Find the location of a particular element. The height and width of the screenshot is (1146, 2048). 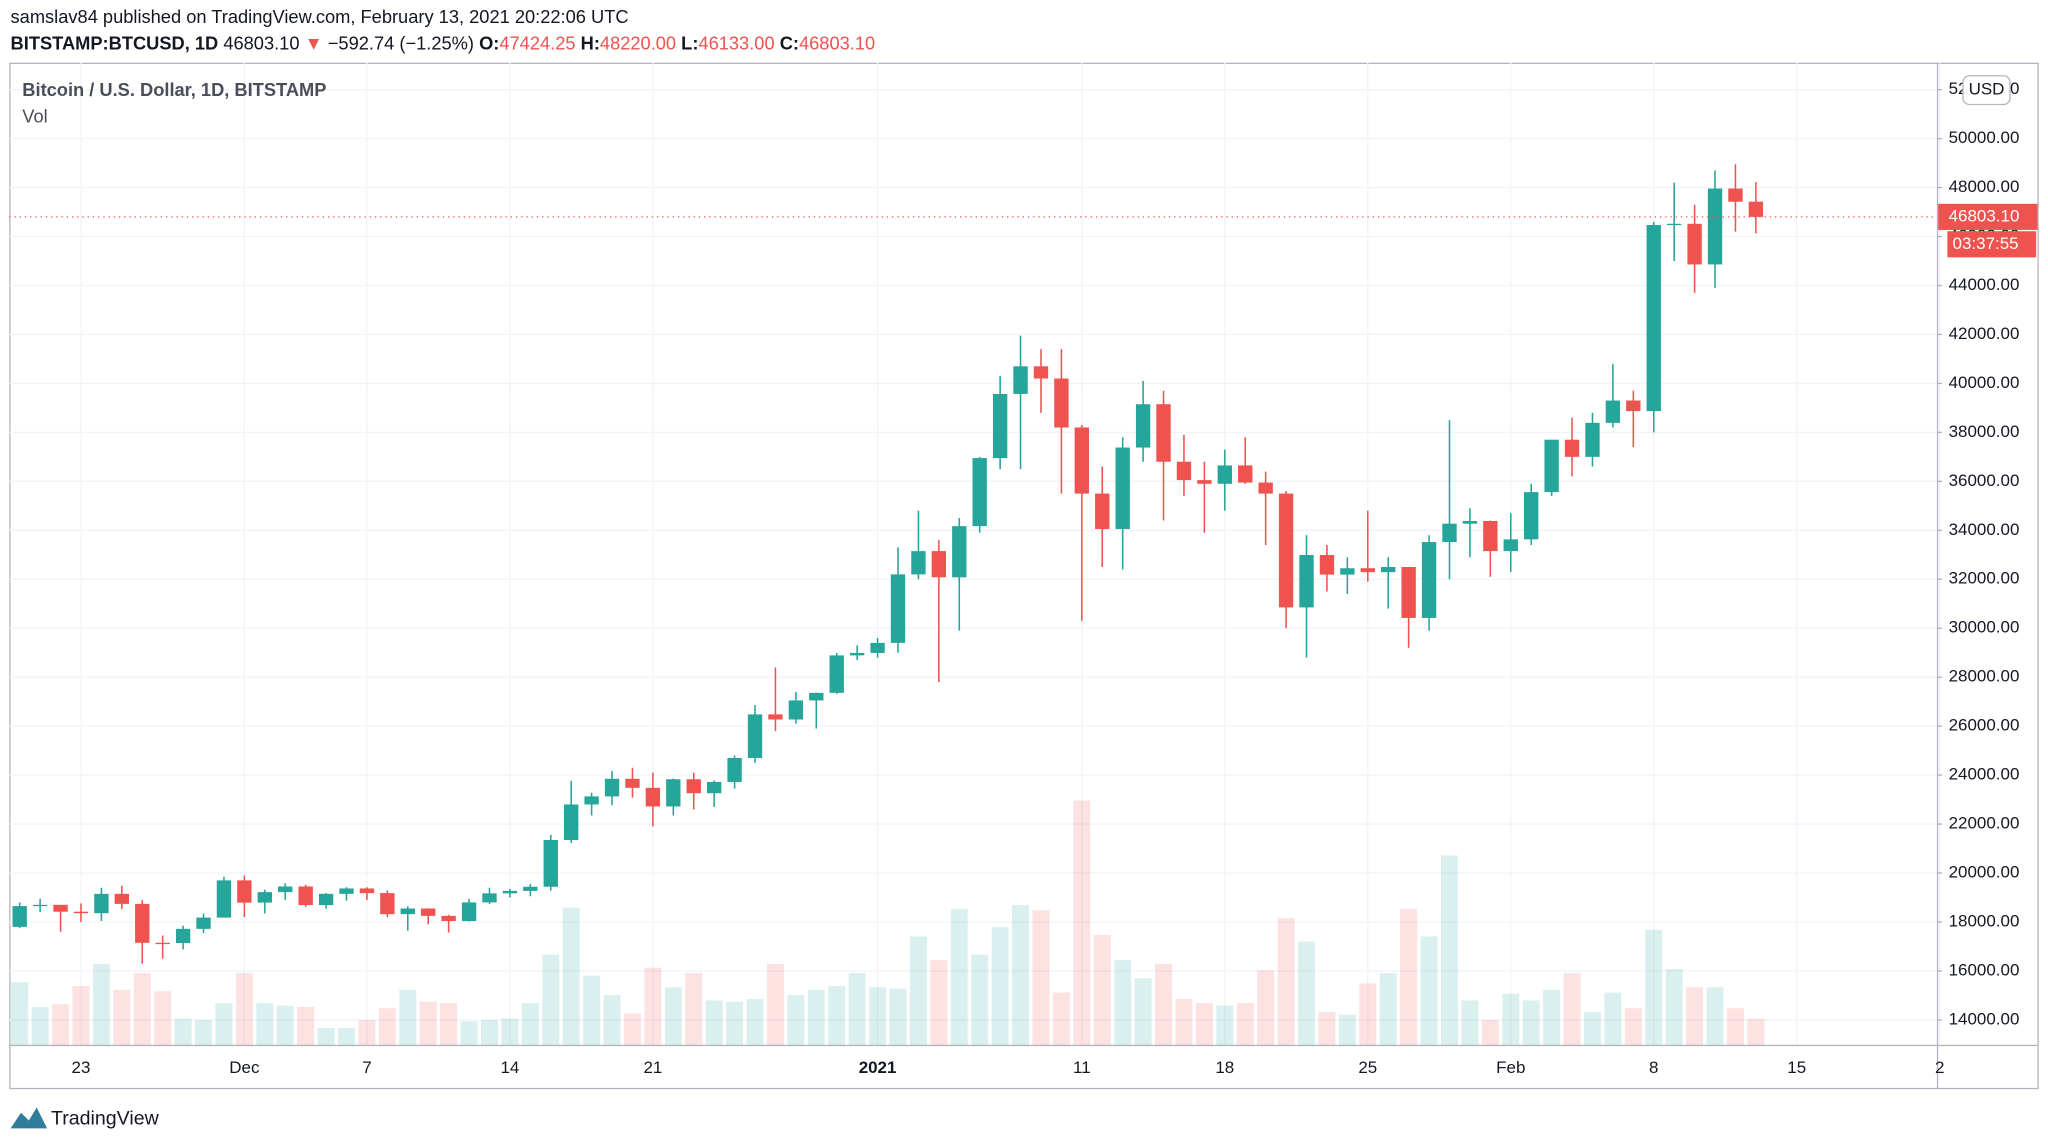

y-tick-label: 22000.00 is located at coordinates (1984, 823).